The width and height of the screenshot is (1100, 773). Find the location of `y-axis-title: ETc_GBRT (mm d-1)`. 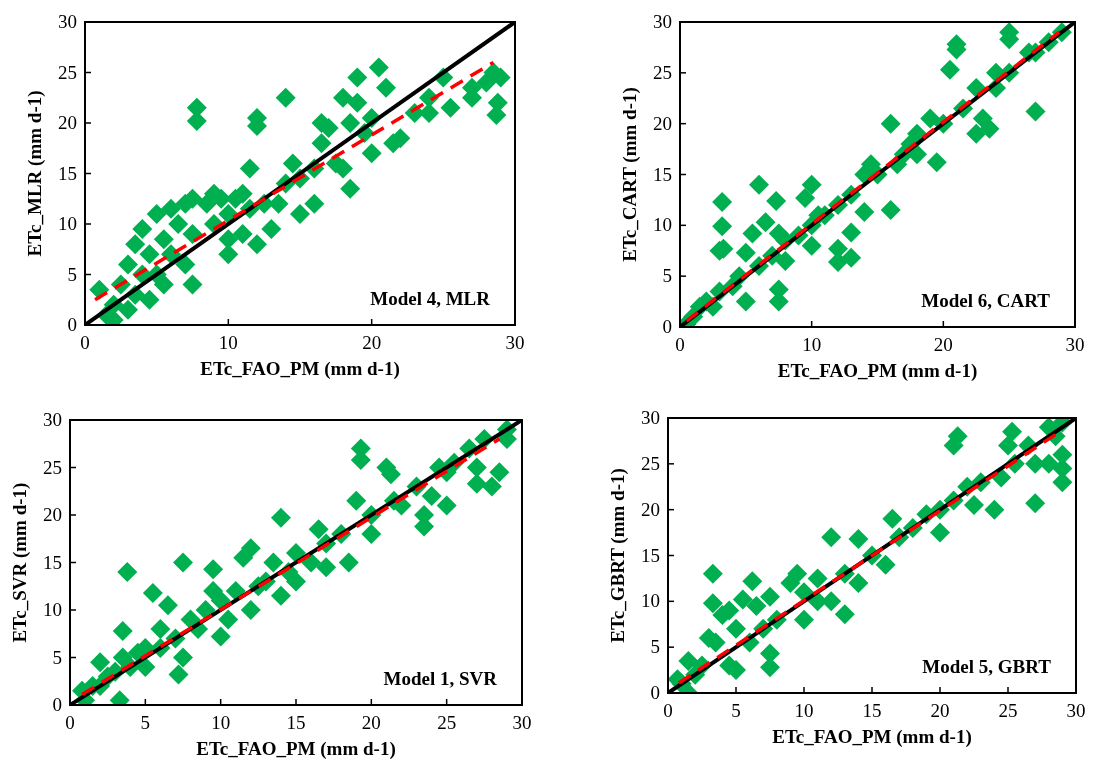

y-axis-title: ETc_GBRT (mm d-1) is located at coordinates (618, 555).